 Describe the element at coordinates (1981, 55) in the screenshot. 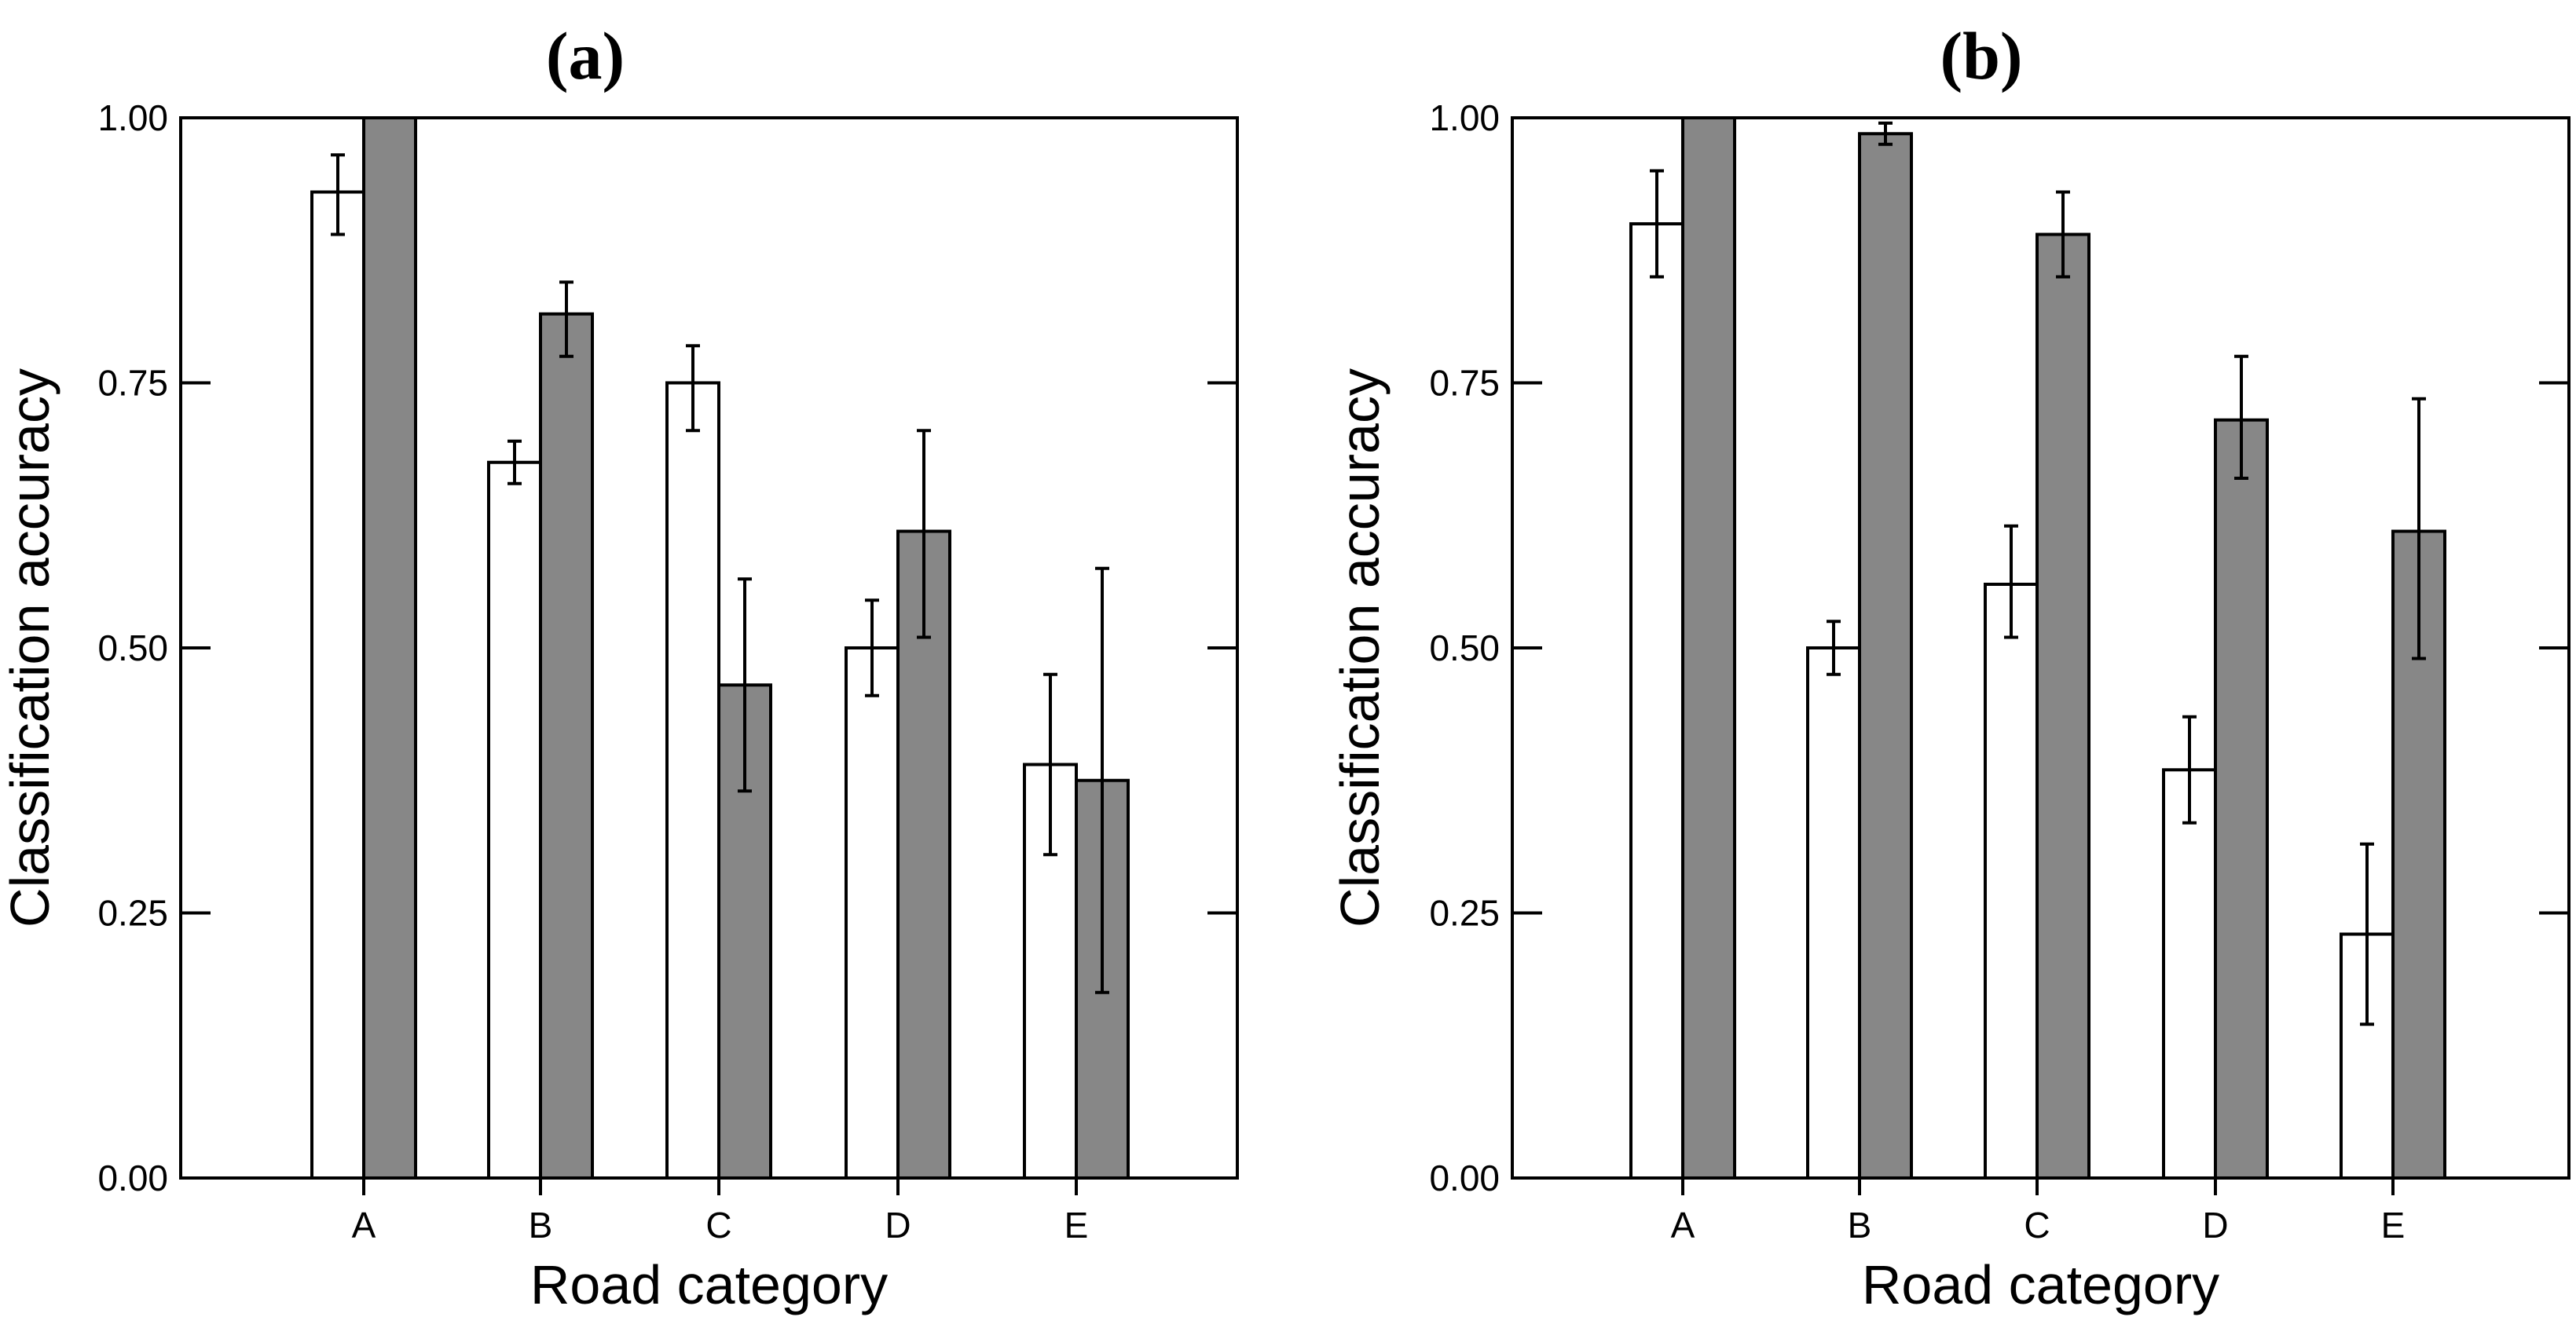

I see `chart-title: (b)` at that location.